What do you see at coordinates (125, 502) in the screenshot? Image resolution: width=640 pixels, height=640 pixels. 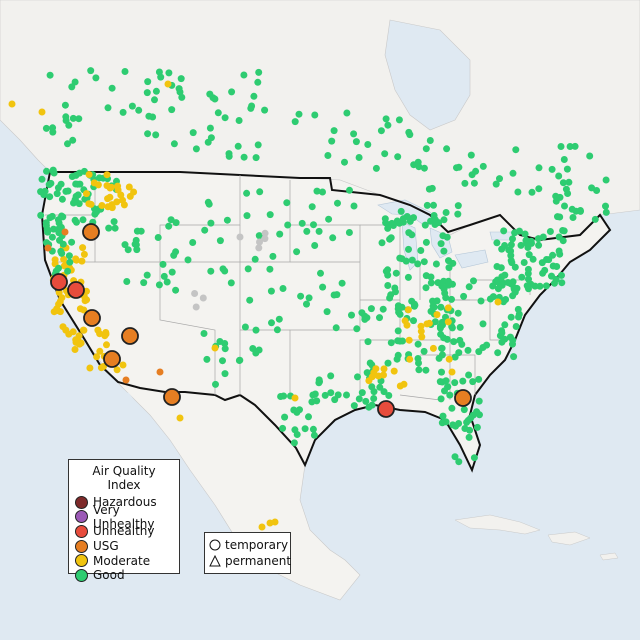 I see `aqi-legend-label: Hazardous` at bounding box center [125, 502].